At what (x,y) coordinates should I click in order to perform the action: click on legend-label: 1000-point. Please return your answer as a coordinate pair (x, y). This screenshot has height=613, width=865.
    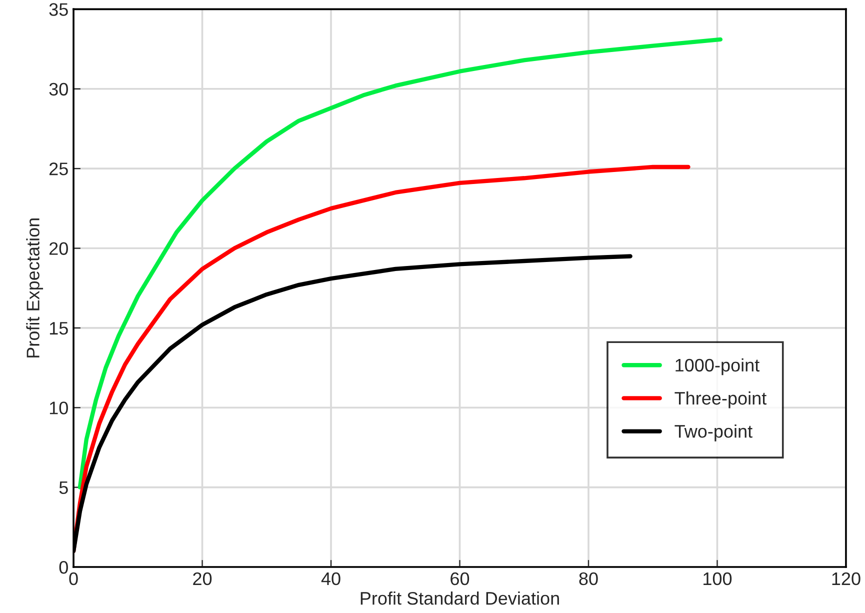
    Looking at the image, I should click on (718, 367).